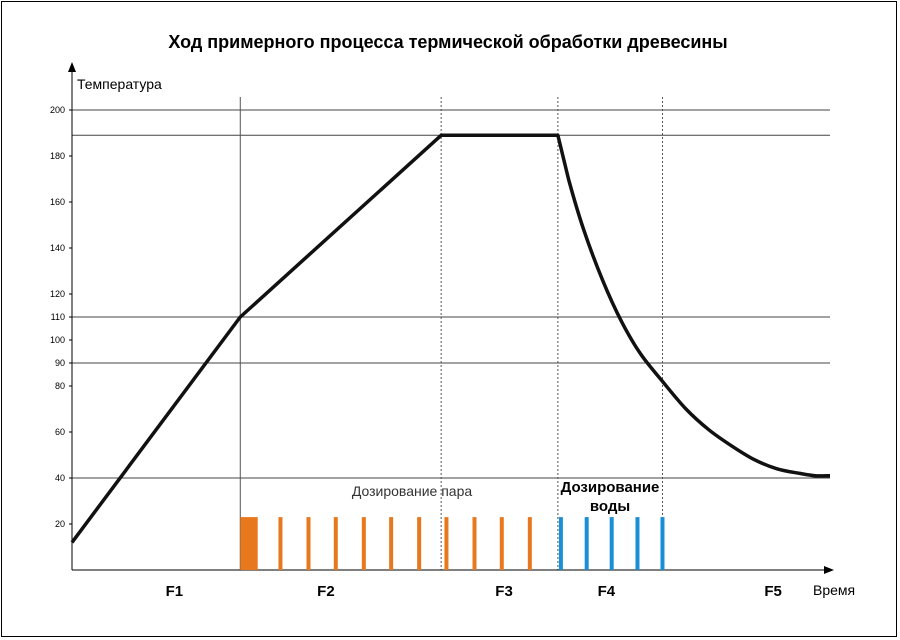 This screenshot has width=900, height=640. I want to click on phase-label-f5: F5, so click(773, 591).